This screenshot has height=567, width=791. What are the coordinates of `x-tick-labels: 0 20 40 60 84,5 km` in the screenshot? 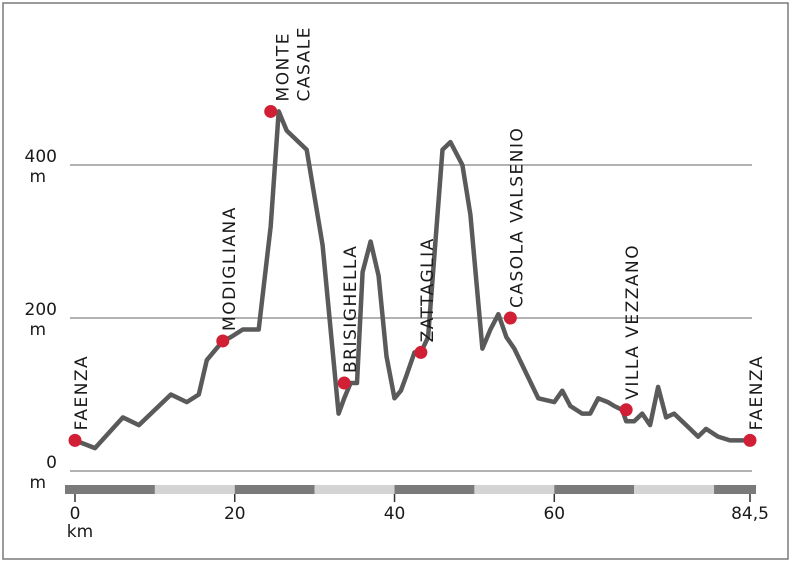 It's located at (418, 523).